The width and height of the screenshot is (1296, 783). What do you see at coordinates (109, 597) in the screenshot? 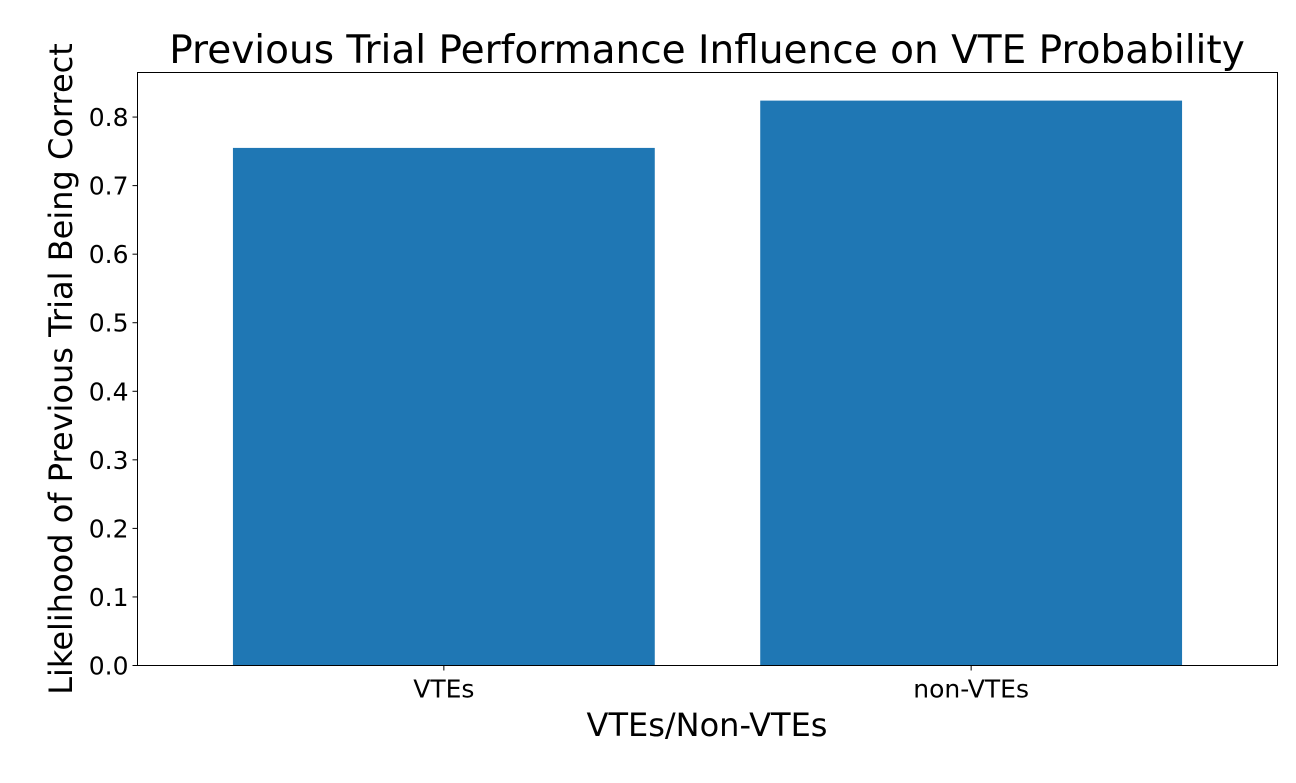
I see `y-tick-label: 0.1` at bounding box center [109, 597].